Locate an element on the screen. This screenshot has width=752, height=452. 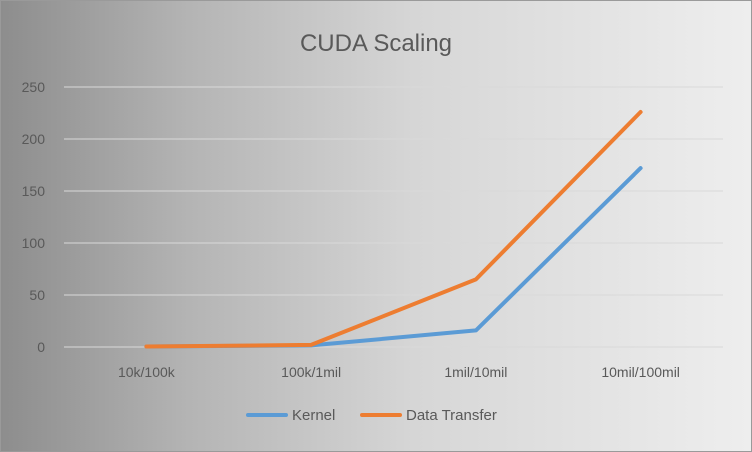
y-tick-label: 100 is located at coordinates (34, 243).